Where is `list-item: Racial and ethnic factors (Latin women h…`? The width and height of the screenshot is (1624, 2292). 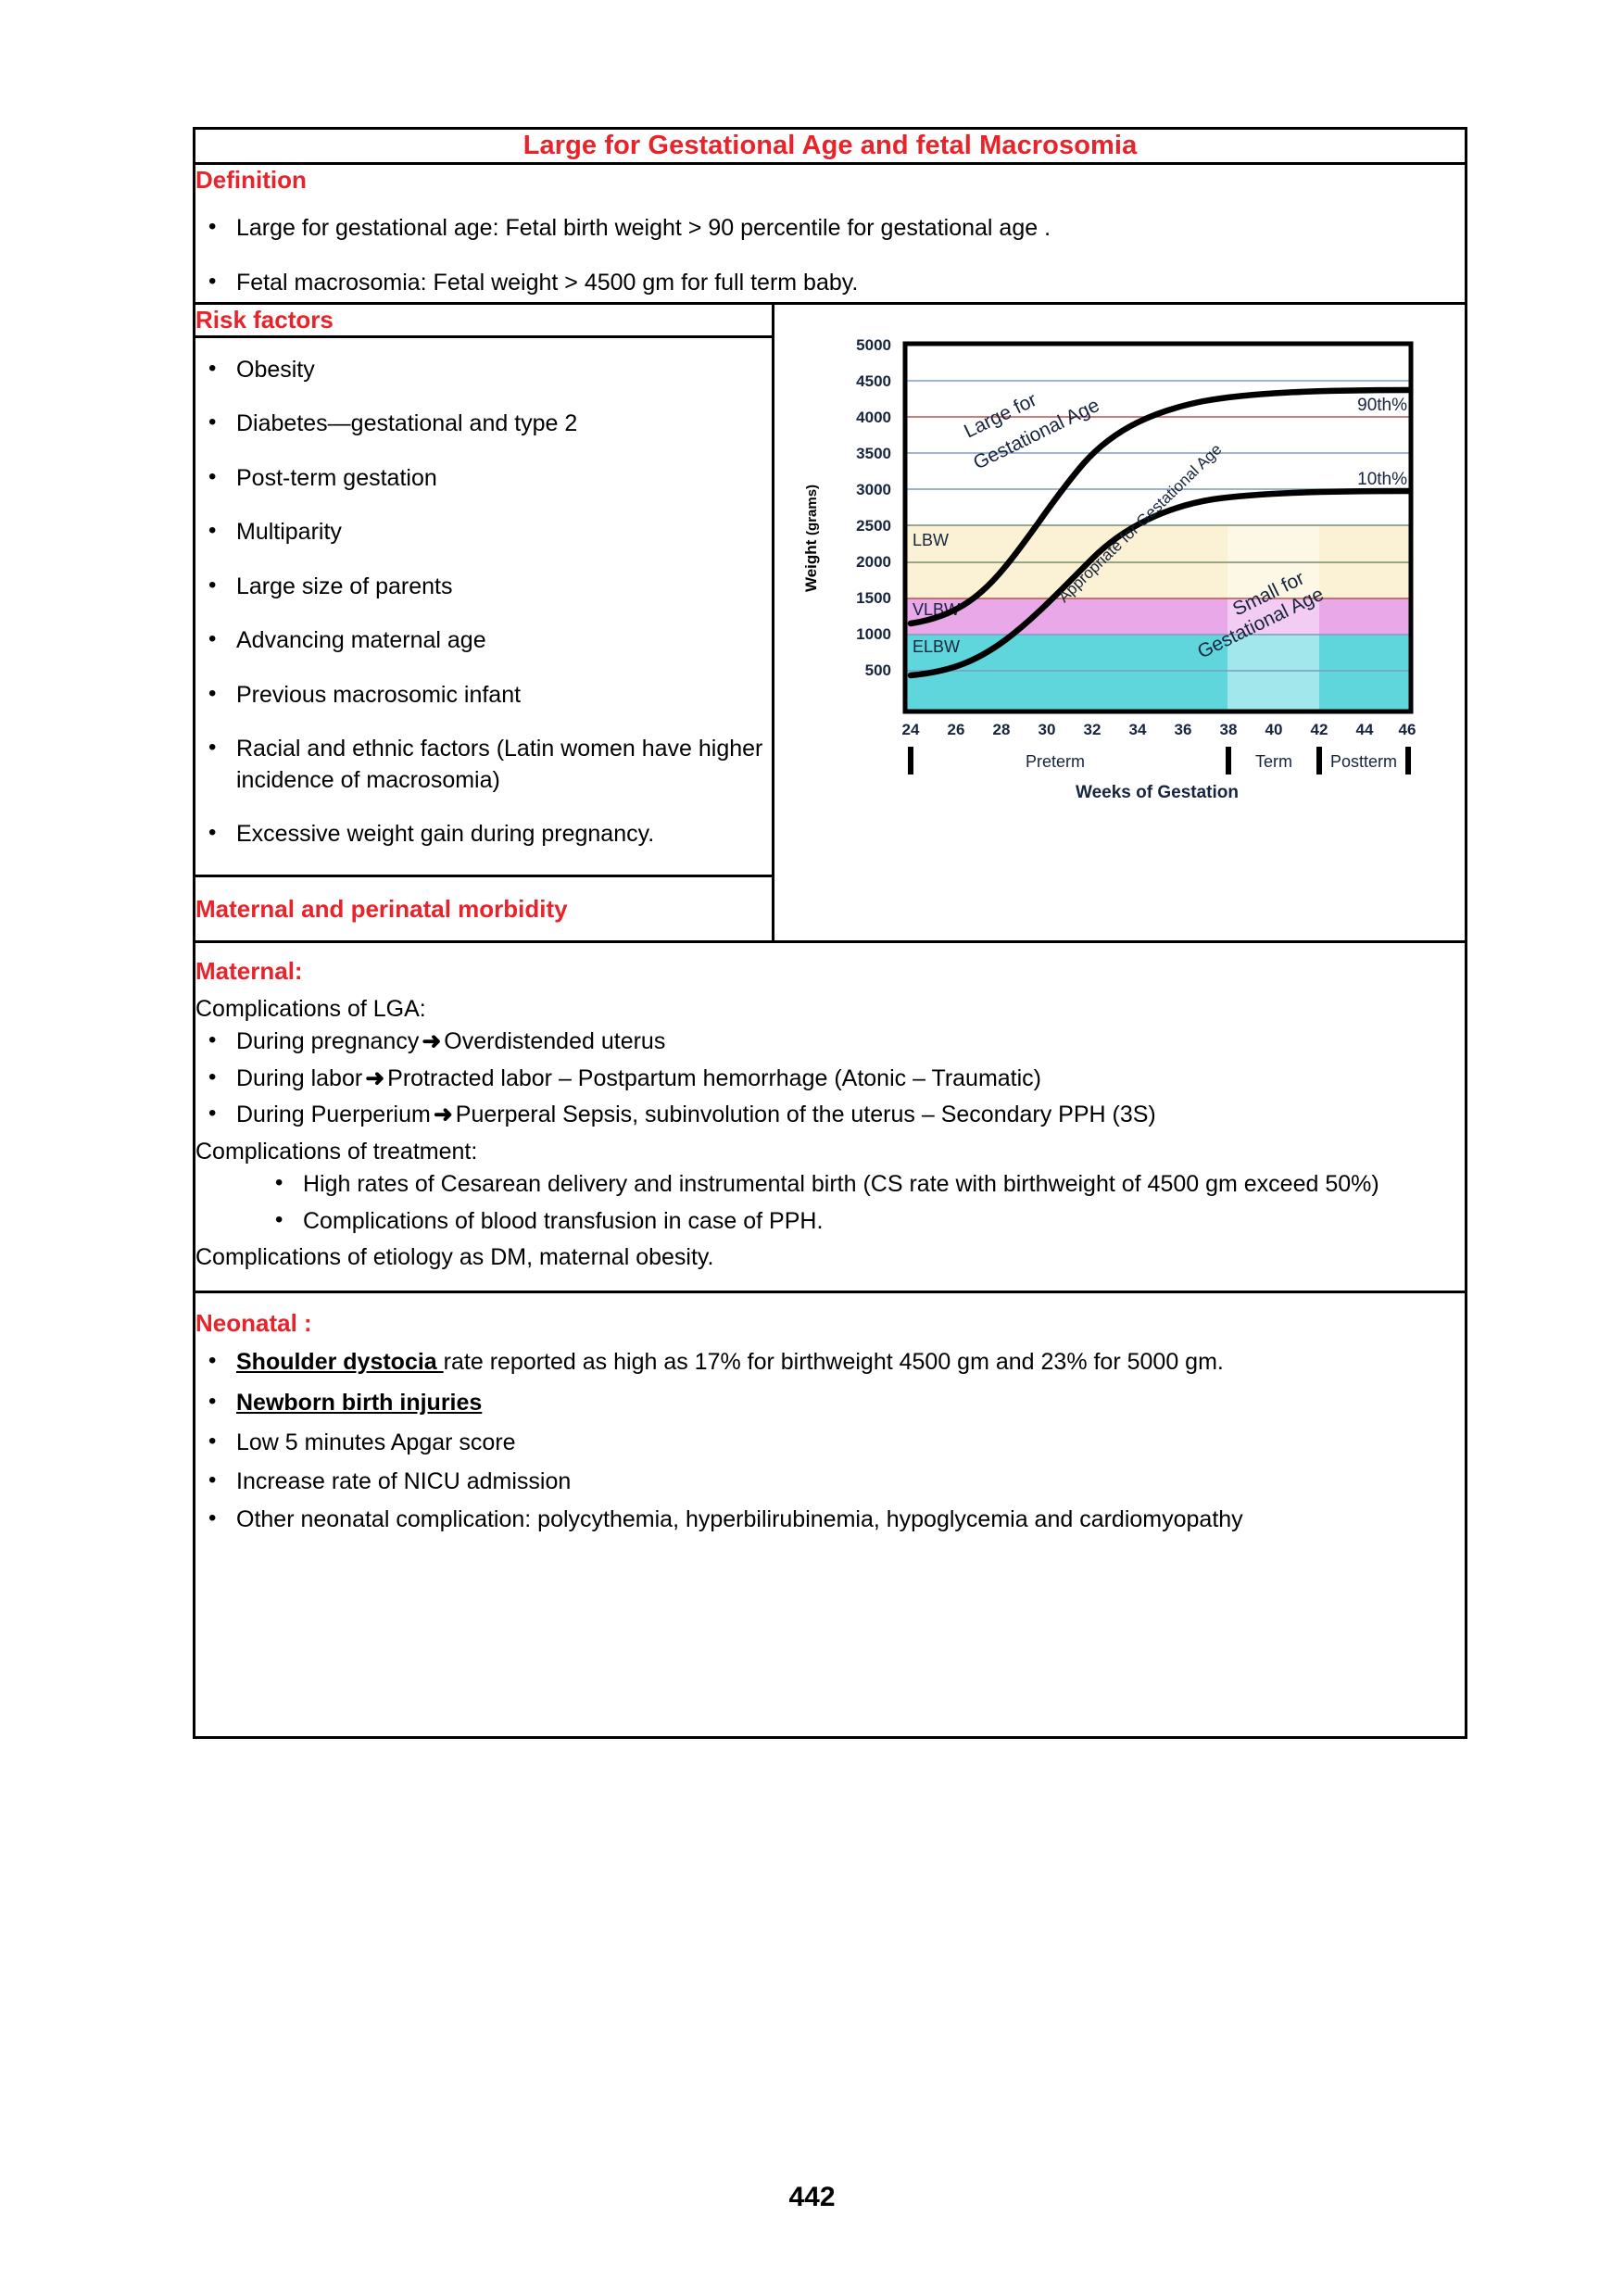
list-item: Racial and ethnic factors (Latin women h… is located at coordinates (483, 765).